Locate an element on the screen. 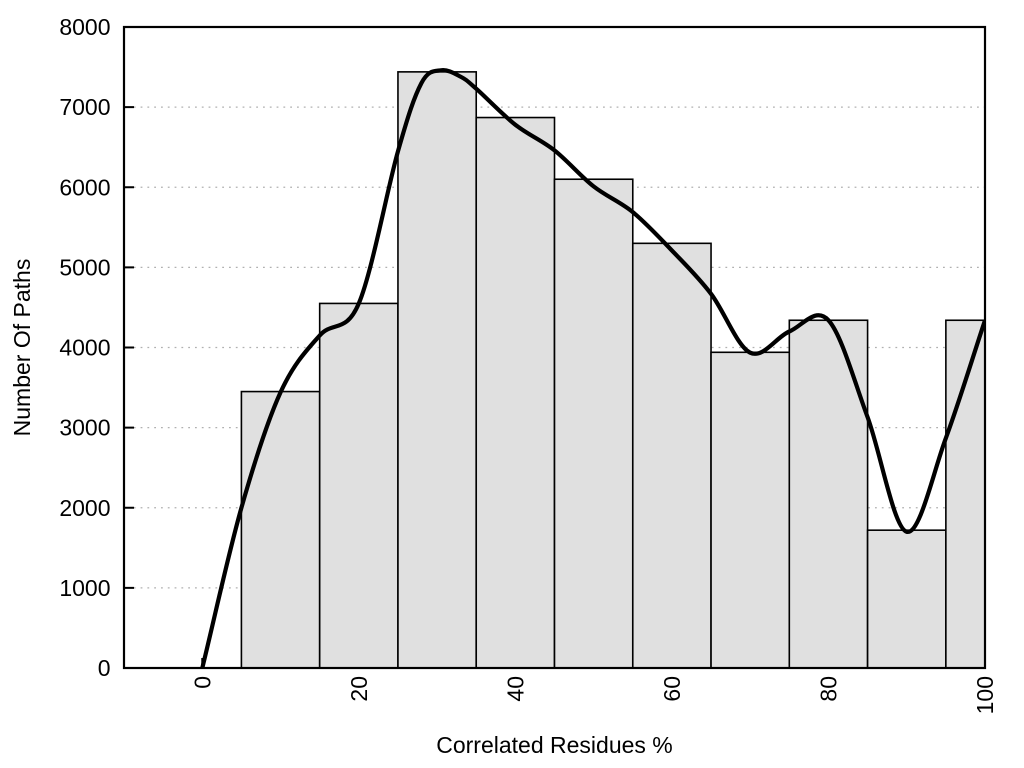 The image size is (1024, 768). y-tick-label: 7000 is located at coordinates (84, 107).